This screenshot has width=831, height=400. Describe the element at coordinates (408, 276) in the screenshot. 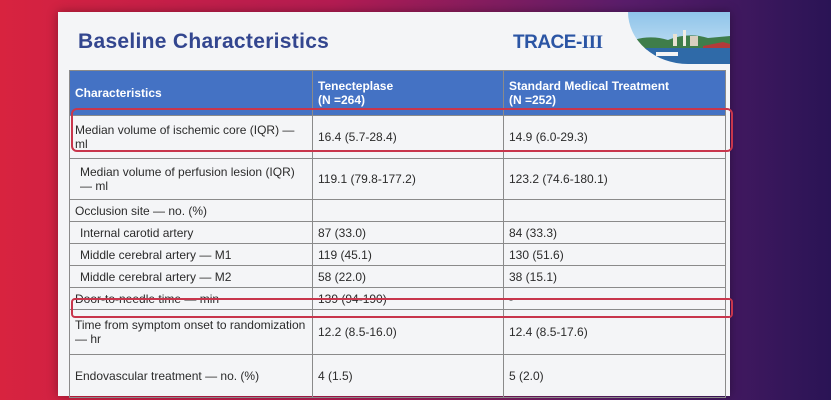

I see `tenecteplase-value: 58 (22.0)` at that location.